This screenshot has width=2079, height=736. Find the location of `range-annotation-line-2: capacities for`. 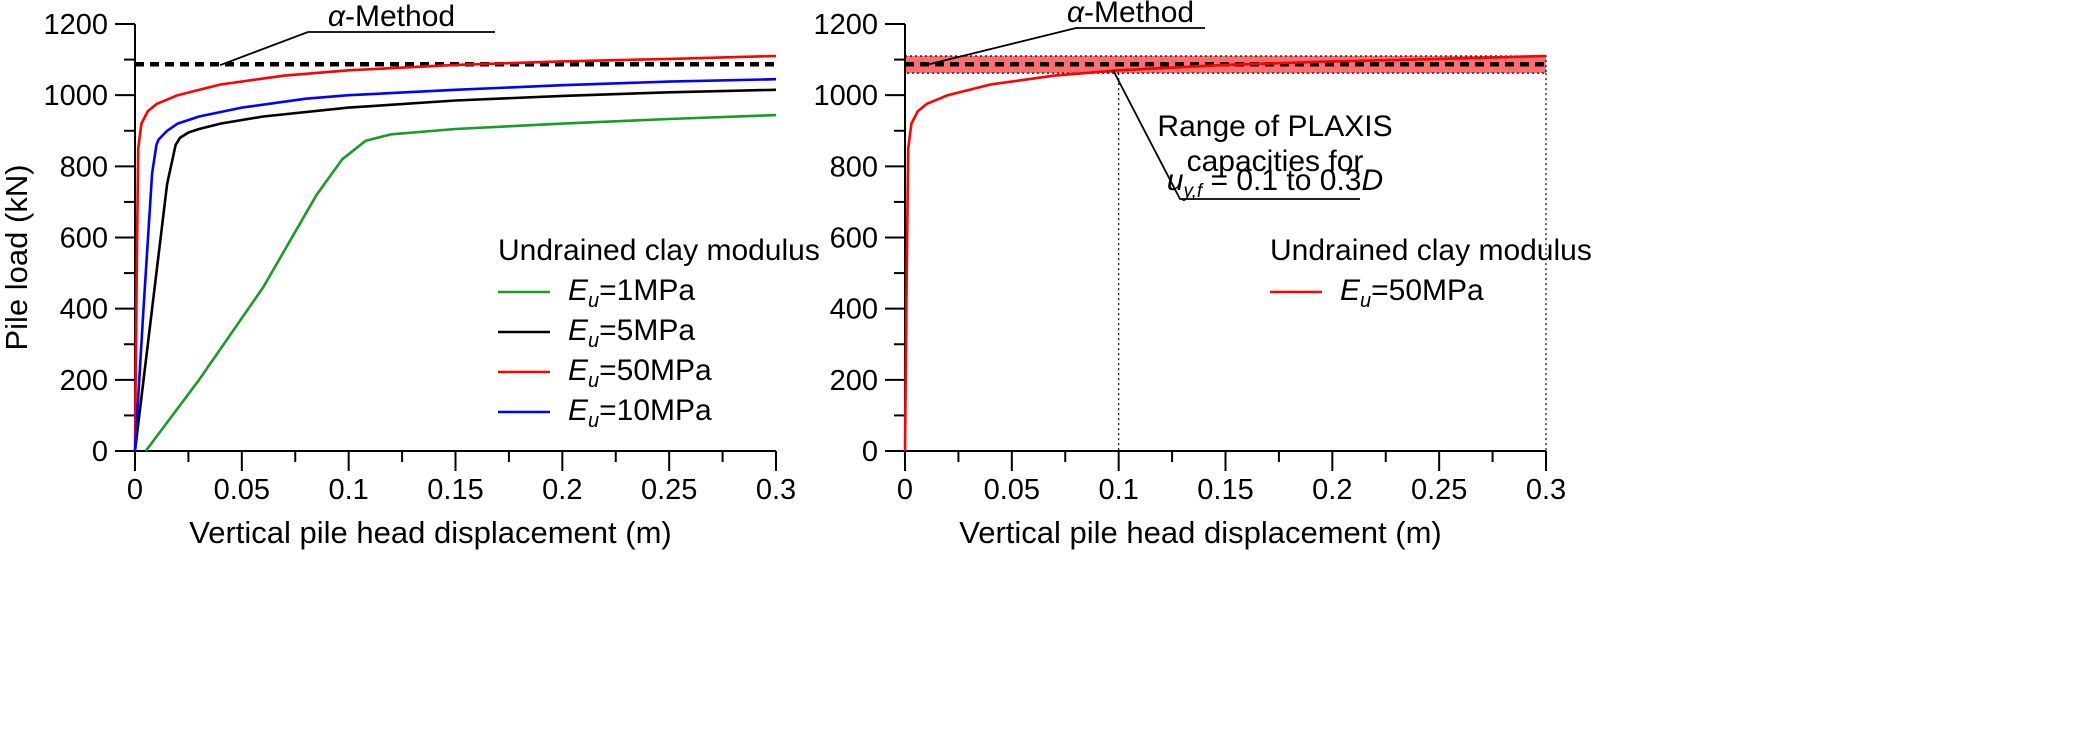

range-annotation-line-2: capacities for is located at coordinates (1275, 161).